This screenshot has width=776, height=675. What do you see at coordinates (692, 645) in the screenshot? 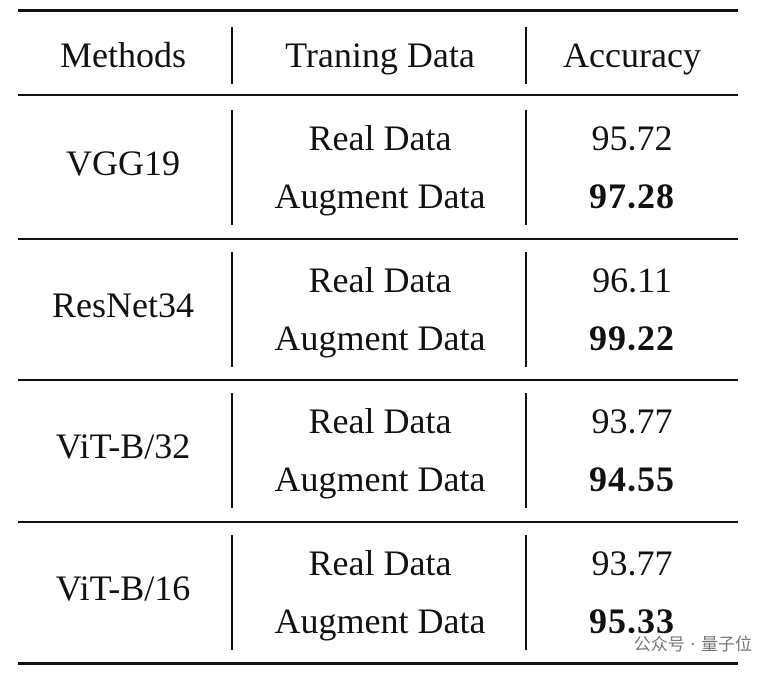
I see `watermark: 公众号 · 量子位` at bounding box center [692, 645].